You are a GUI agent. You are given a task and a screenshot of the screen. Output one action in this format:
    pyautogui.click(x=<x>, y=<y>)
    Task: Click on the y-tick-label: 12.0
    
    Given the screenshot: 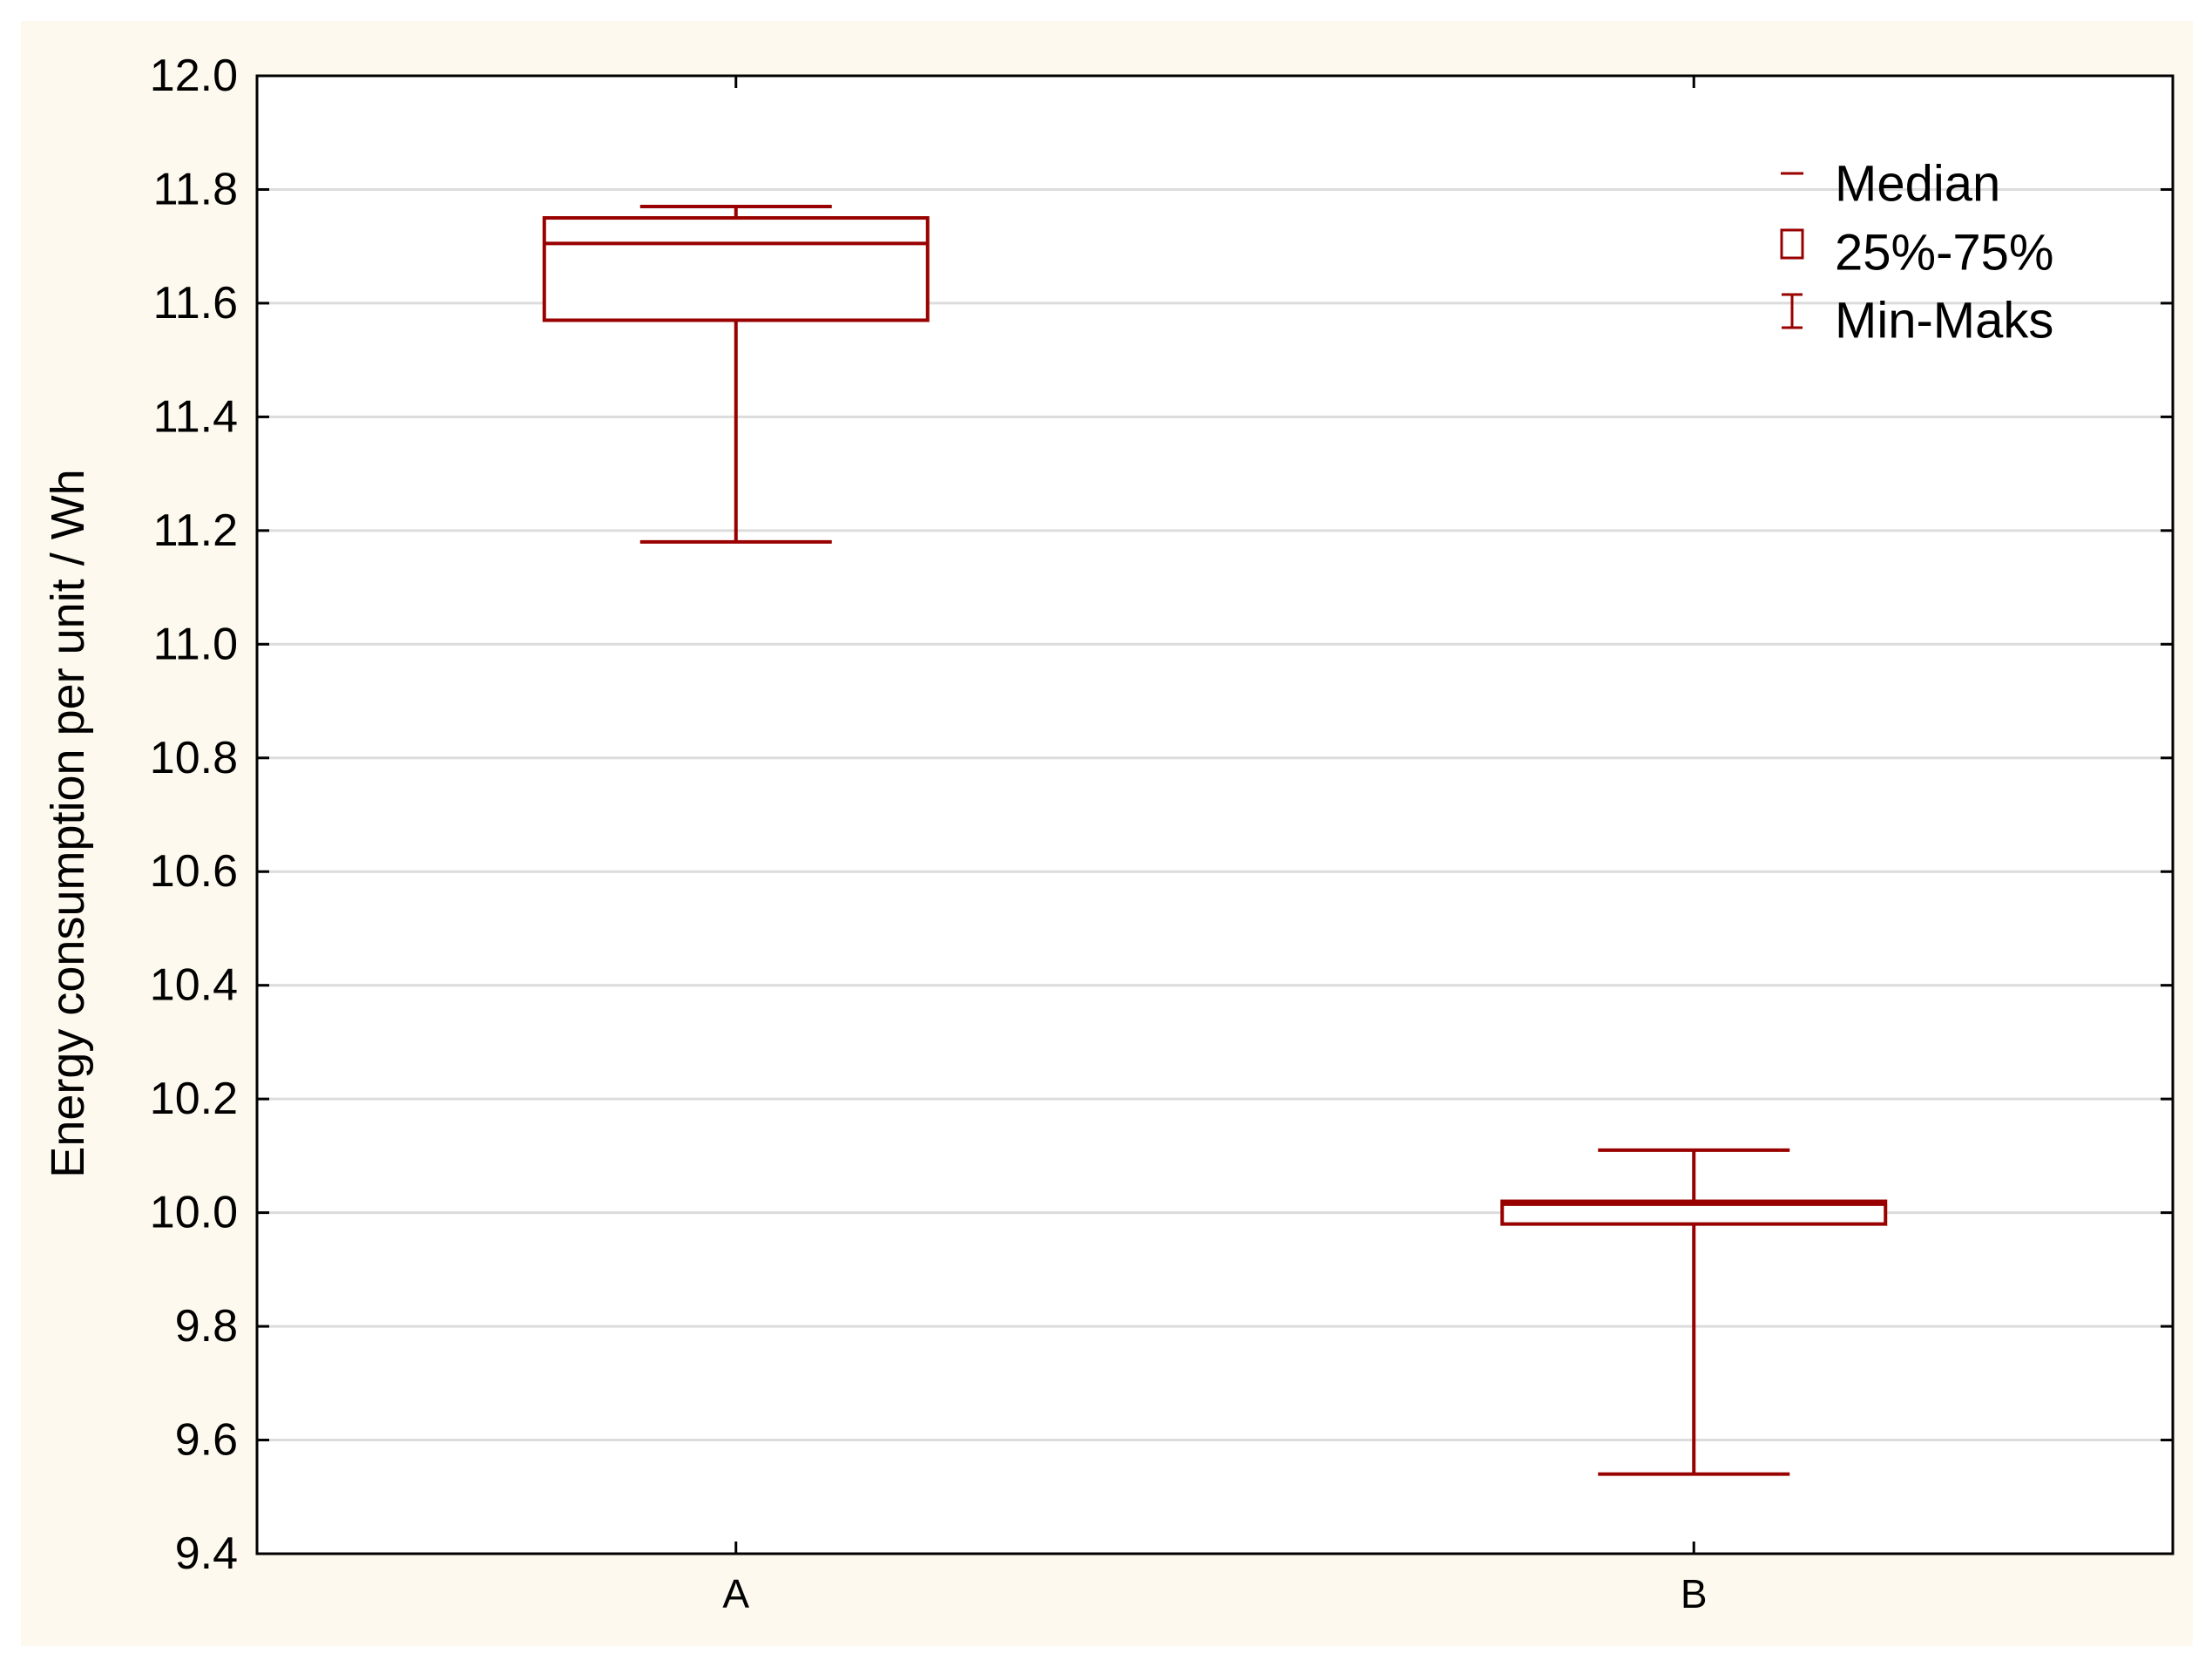 What is the action you would take?
    pyautogui.click(x=194, y=76)
    